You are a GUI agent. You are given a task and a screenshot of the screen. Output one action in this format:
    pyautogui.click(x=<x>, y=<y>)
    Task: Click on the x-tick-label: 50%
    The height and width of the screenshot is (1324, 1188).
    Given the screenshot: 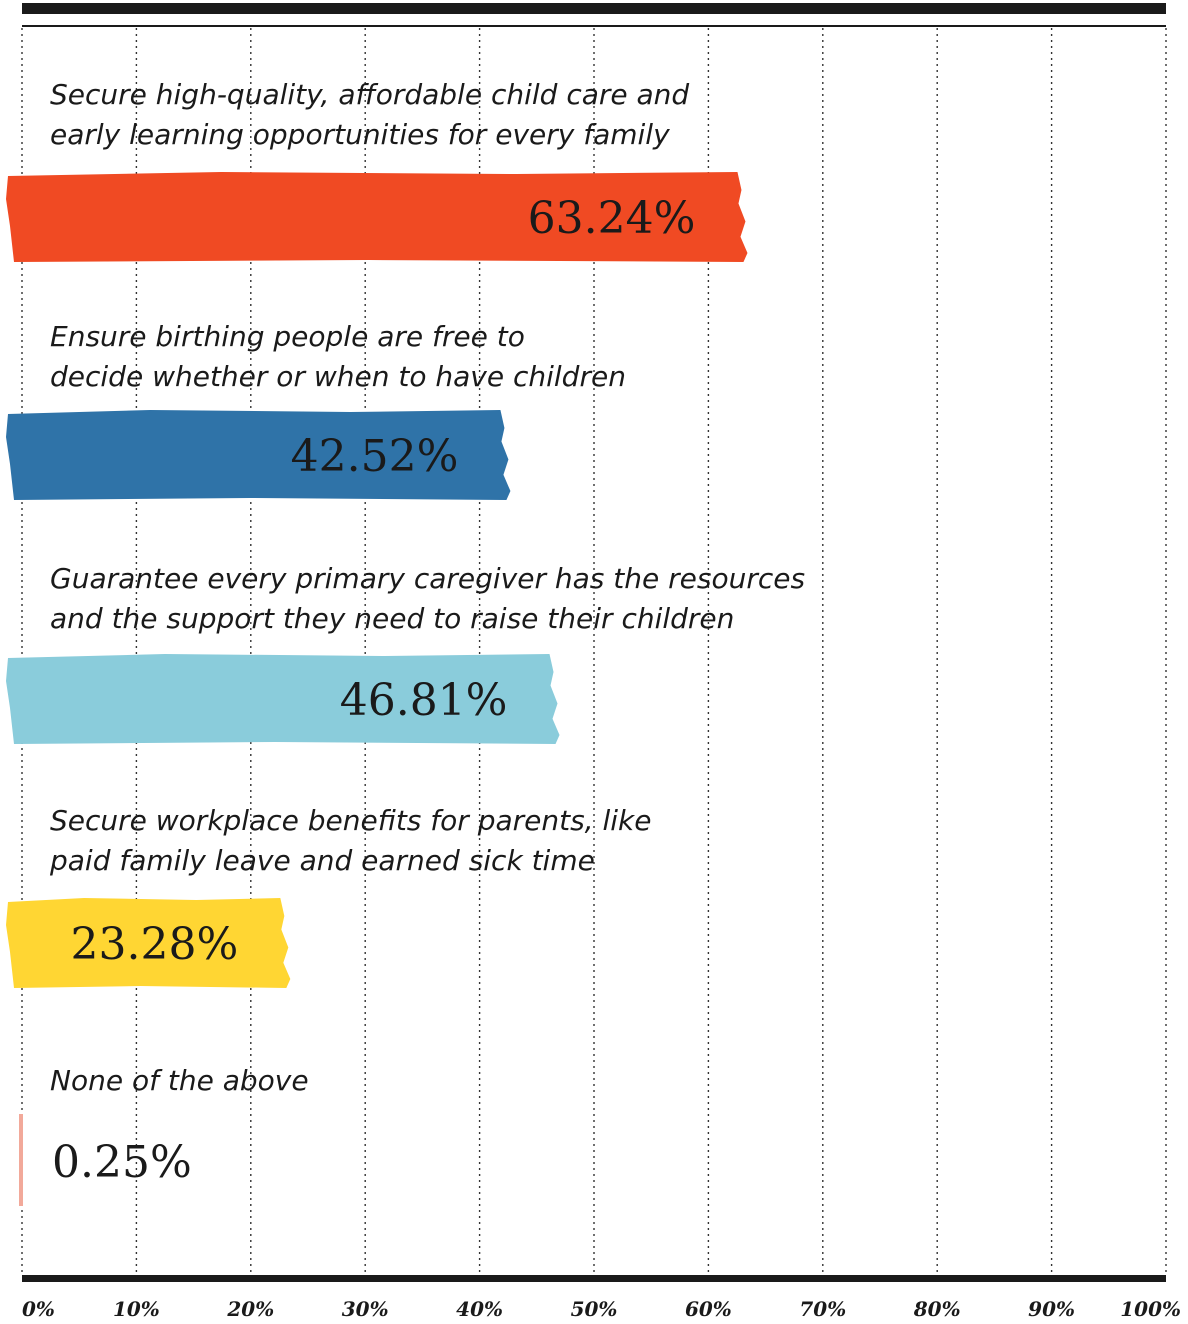 What is the action you would take?
    pyautogui.click(x=594, y=1309)
    